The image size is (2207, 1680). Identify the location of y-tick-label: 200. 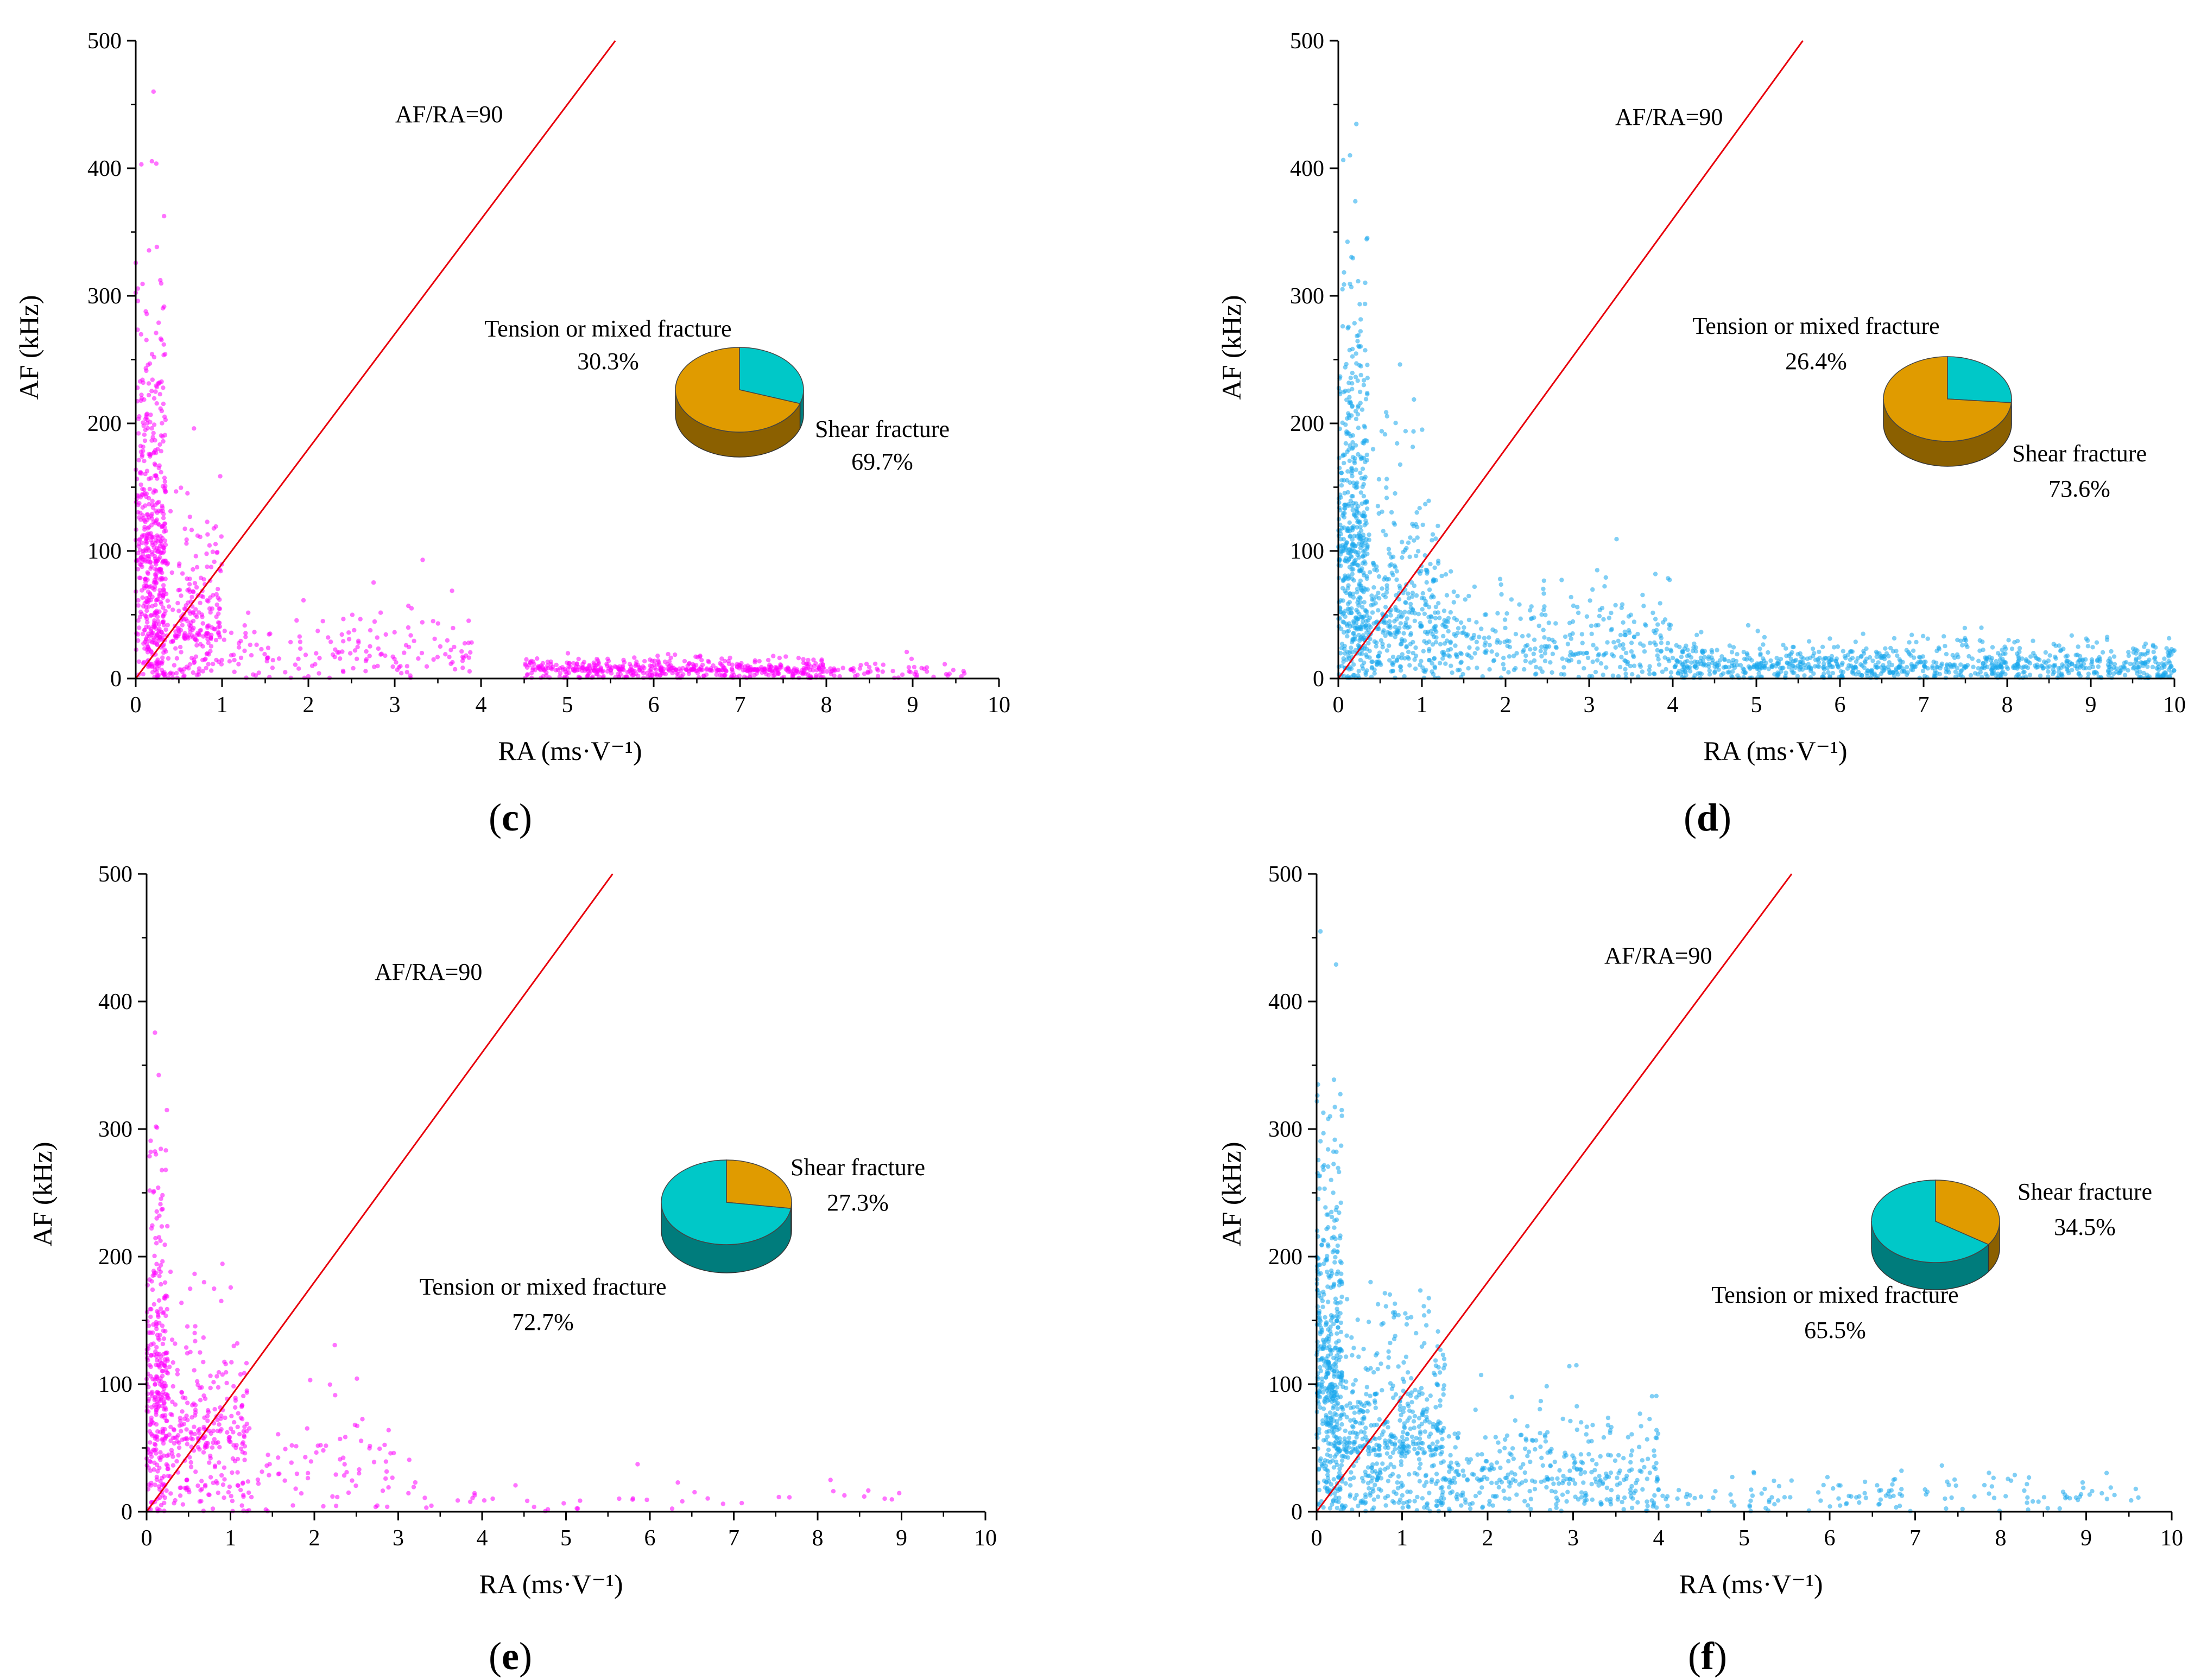
(104, 423).